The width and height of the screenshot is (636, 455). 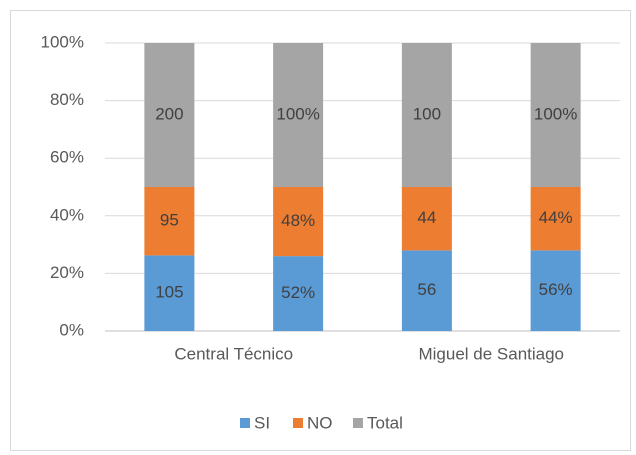 I want to click on data-label: 105, so click(x=169, y=292).